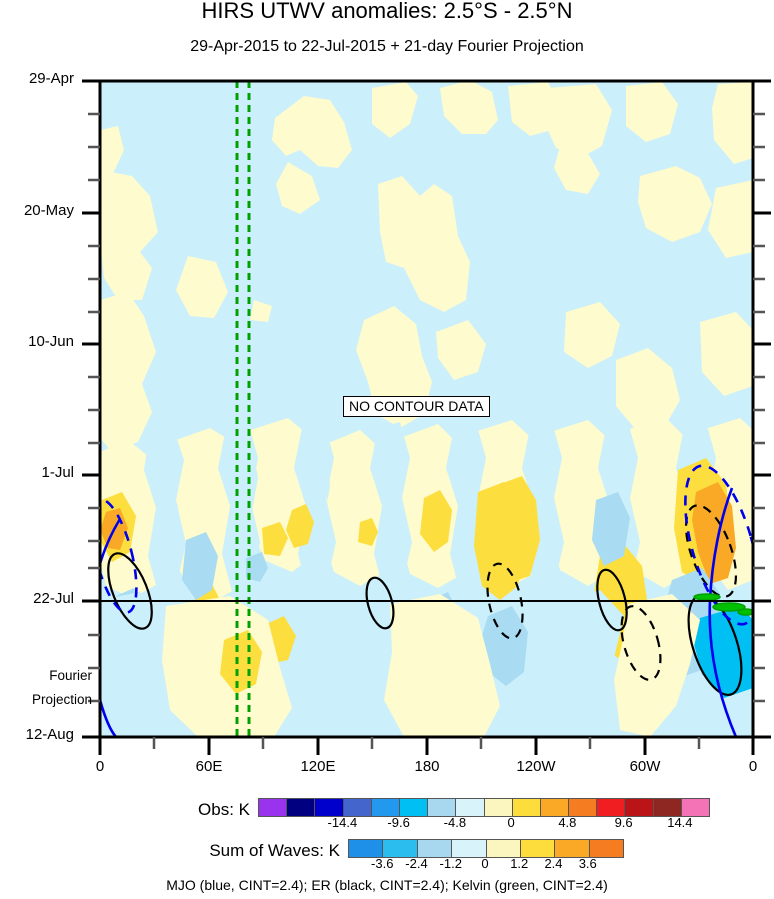  What do you see at coordinates (53, 598) in the screenshot?
I see `y-tick-label-4: 22-Jul` at bounding box center [53, 598].